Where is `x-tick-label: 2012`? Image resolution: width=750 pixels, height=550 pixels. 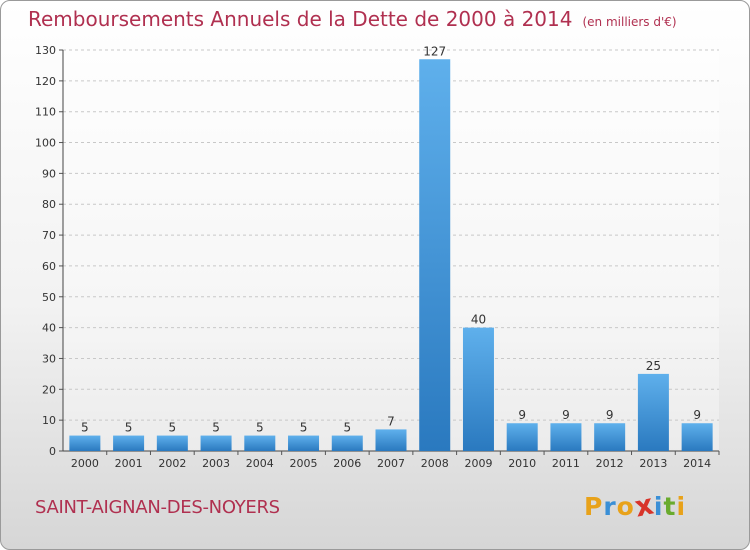 x-tick-label: 2012 is located at coordinates (610, 463).